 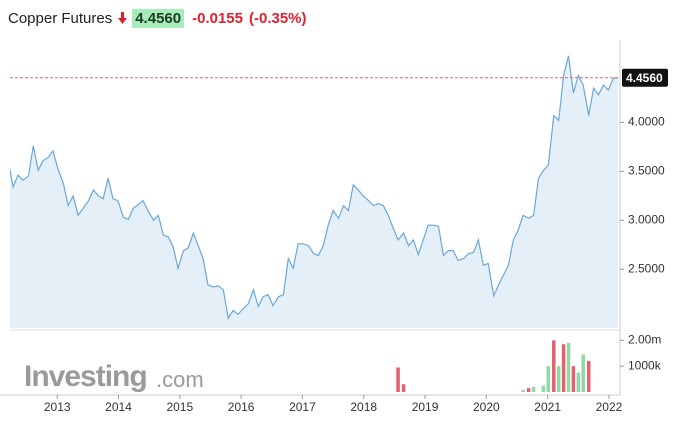 I want to click on x-tick-label: 2019, so click(x=425, y=407).